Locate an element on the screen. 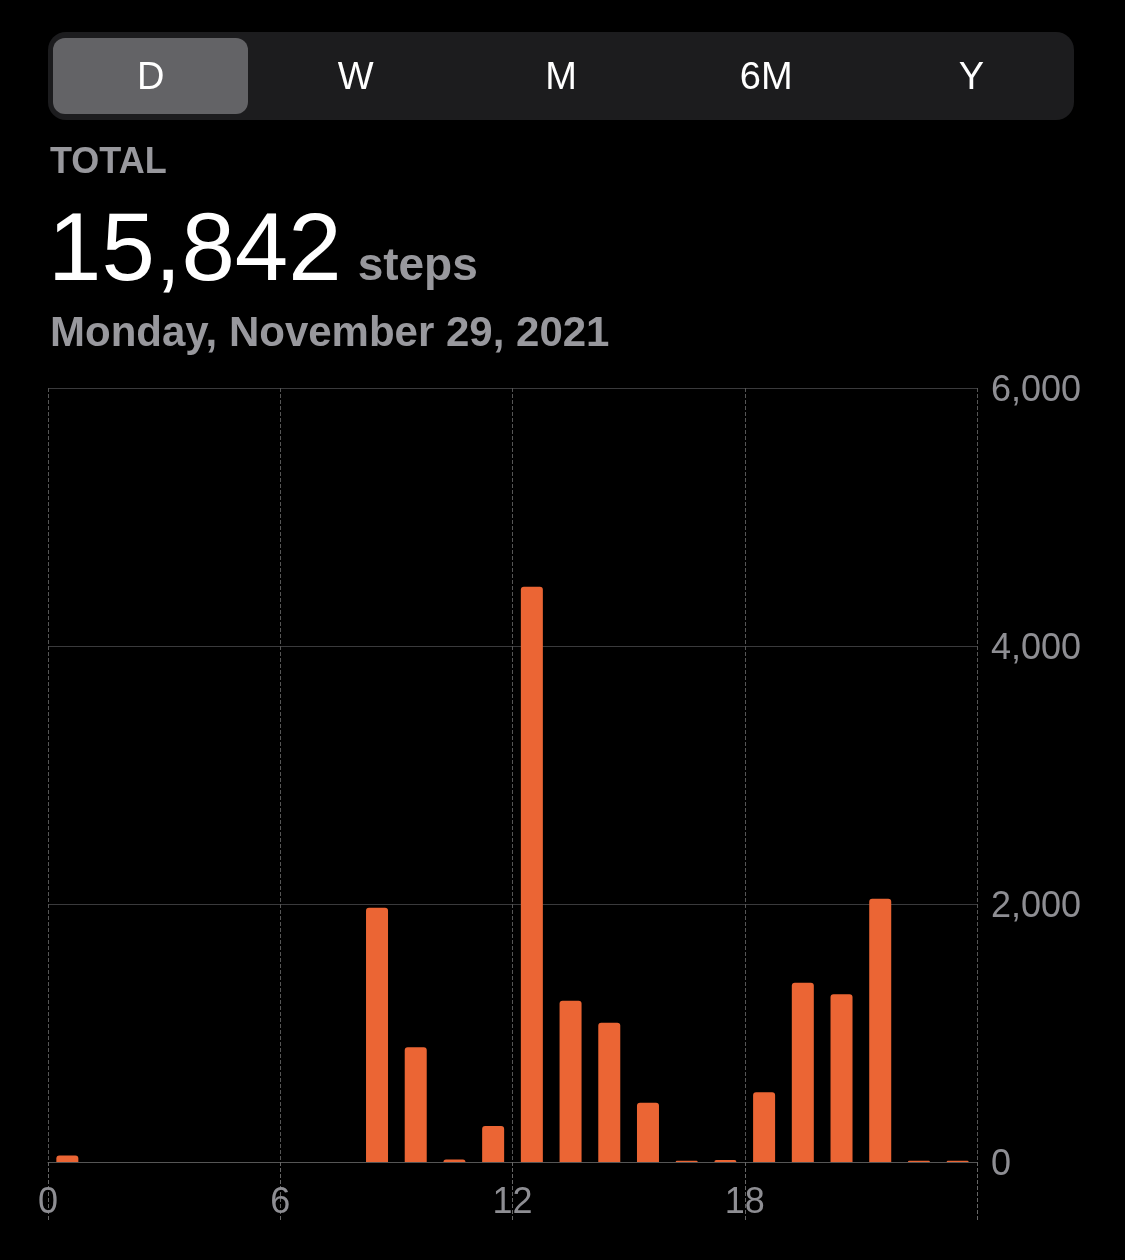 This screenshot has height=1260, width=1125. y-tick-label: 0 is located at coordinates (1001, 1162).